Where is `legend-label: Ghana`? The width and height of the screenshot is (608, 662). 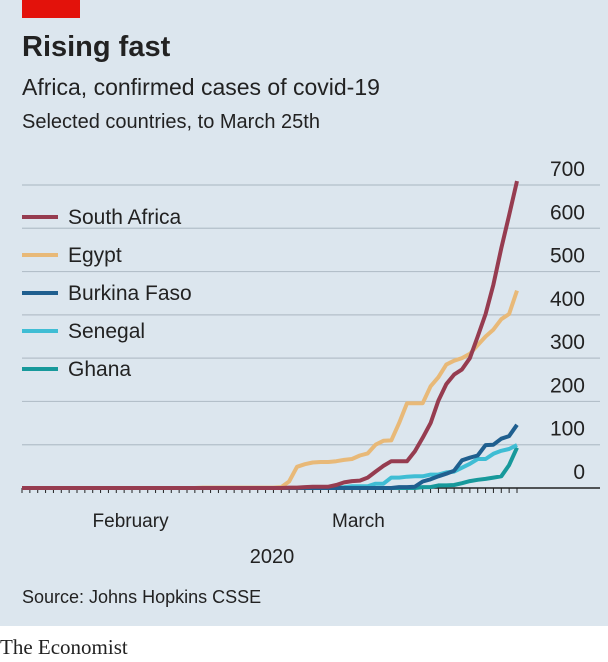
legend-label: Ghana is located at coordinates (99, 369).